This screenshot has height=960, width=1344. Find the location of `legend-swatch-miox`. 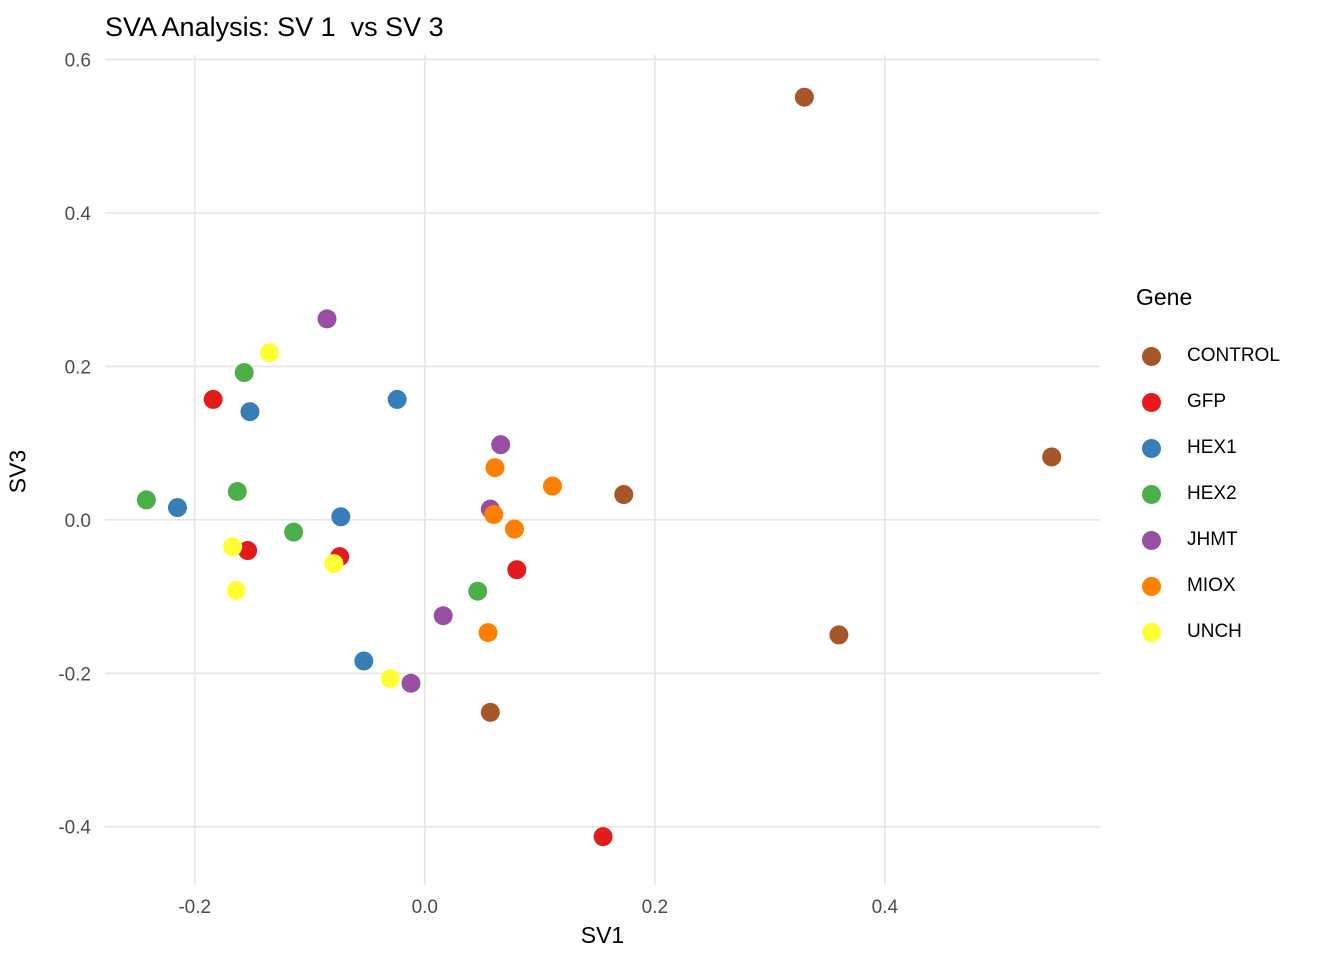

legend-swatch-miox is located at coordinates (1151, 586).